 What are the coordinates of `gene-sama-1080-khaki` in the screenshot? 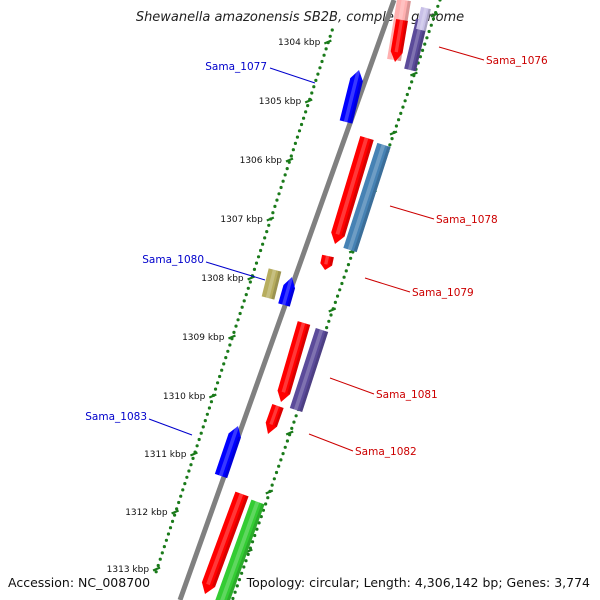 It's located at (271, 284).